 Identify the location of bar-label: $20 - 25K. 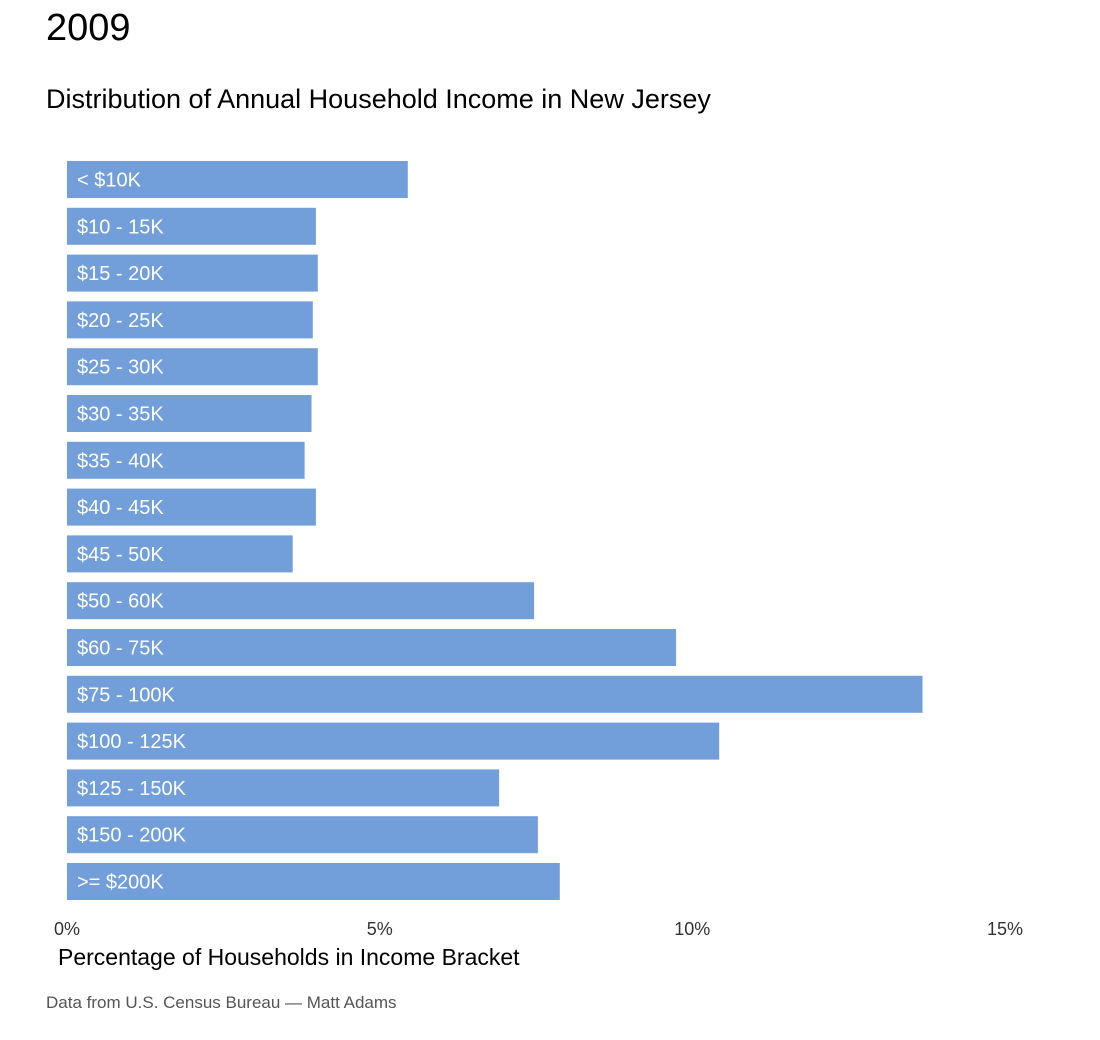
(120, 321).